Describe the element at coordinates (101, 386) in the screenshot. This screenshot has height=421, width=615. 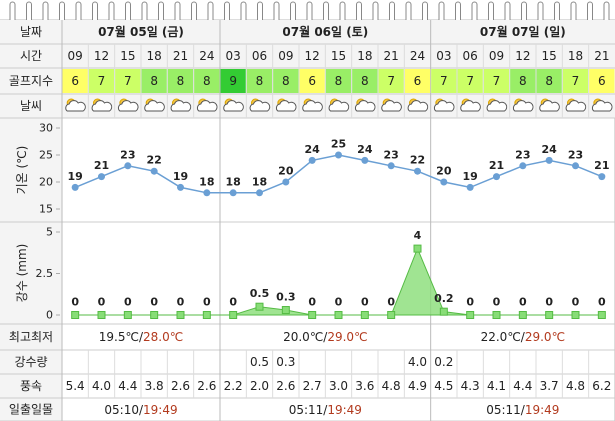
I see `wind-speed: 4.0` at that location.